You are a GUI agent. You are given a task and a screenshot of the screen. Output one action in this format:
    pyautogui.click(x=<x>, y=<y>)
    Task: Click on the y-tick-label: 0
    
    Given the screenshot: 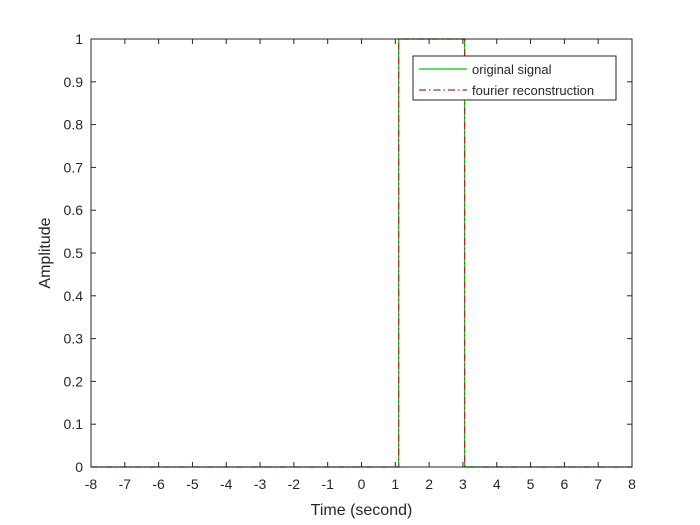 What is the action you would take?
    pyautogui.click(x=79, y=467)
    